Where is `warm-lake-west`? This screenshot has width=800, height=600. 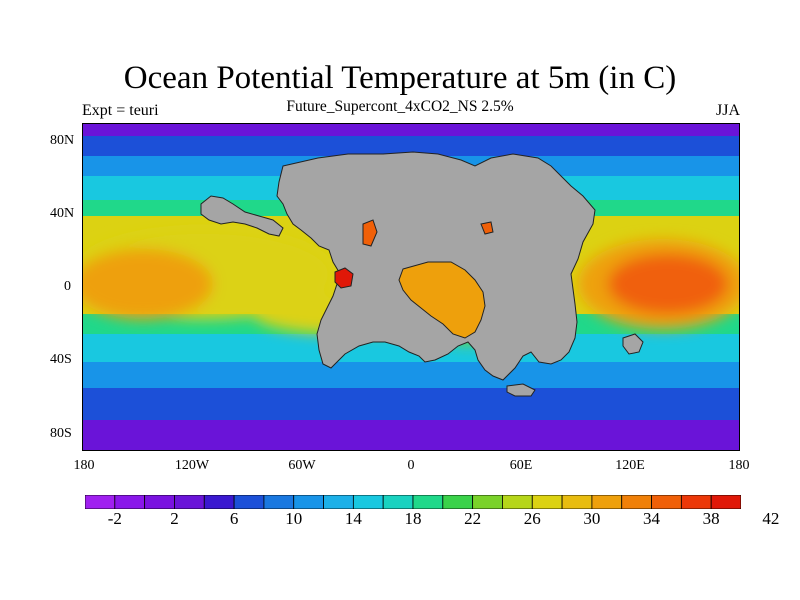 warm-lake-west is located at coordinates (344, 278).